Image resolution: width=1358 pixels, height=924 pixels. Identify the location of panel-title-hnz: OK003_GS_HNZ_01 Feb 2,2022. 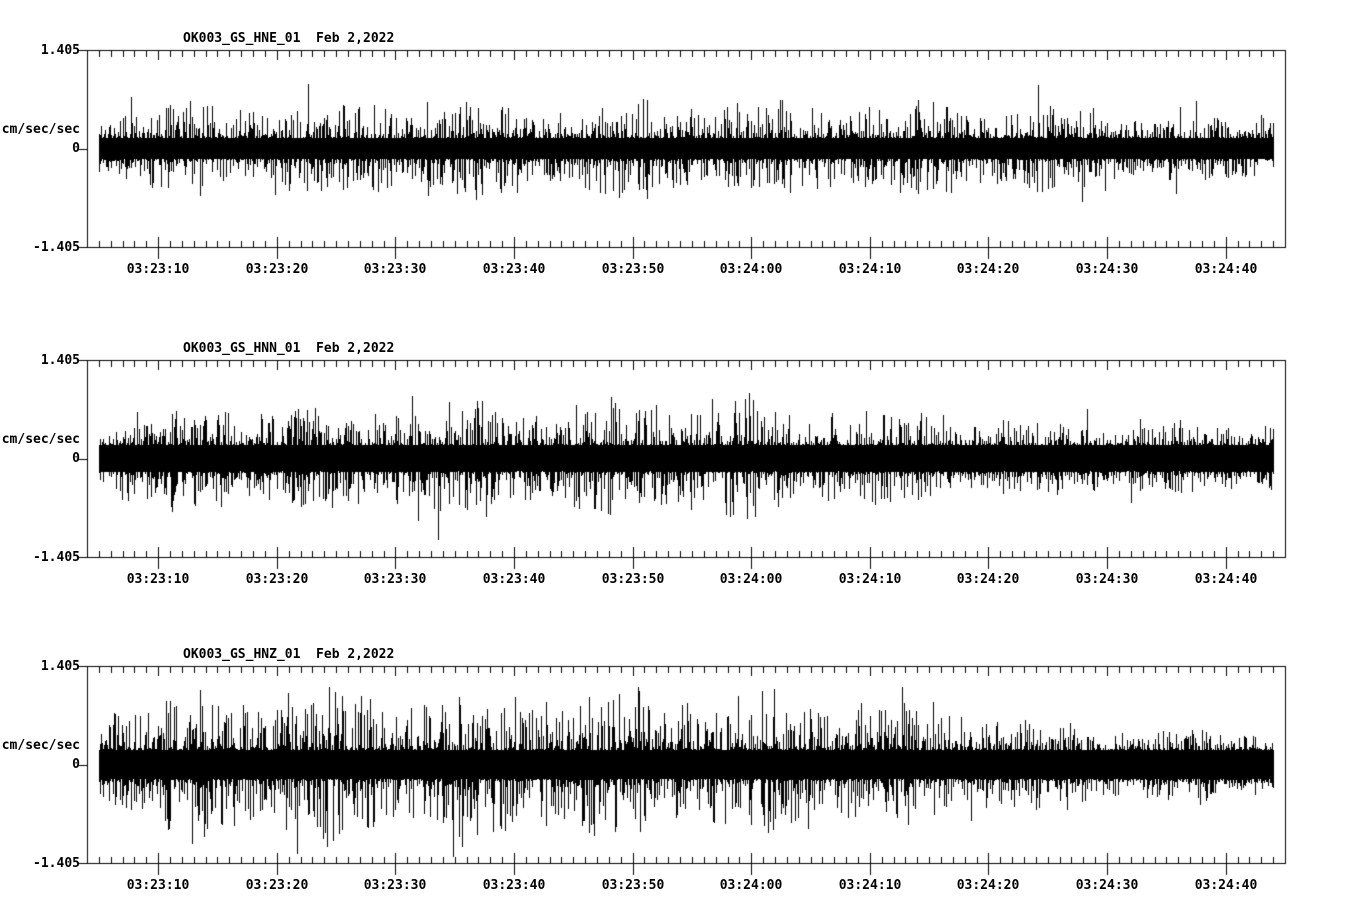
(289, 654).